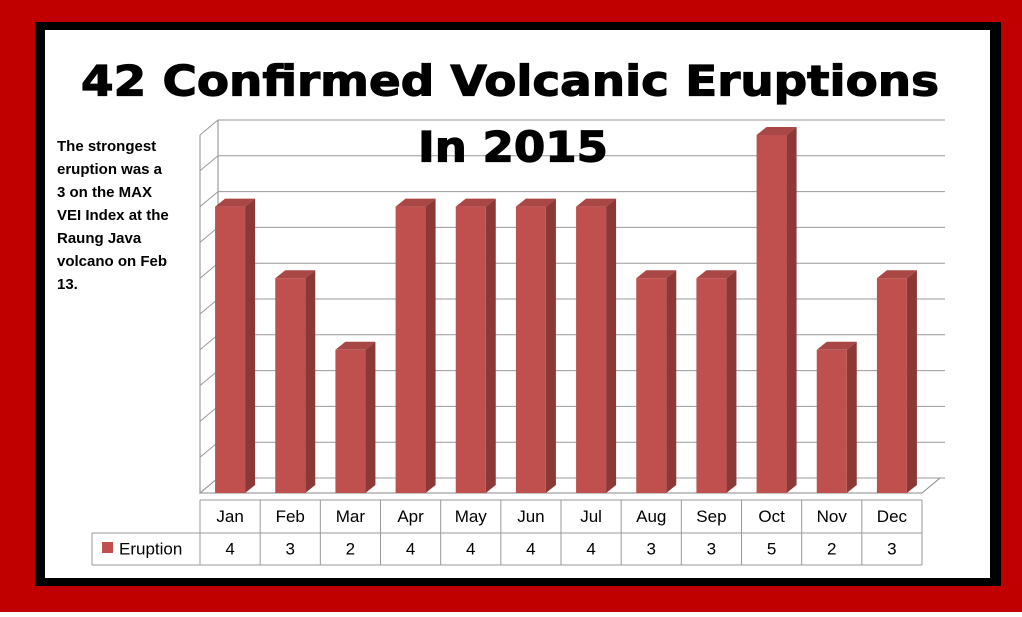  Describe the element at coordinates (530, 516) in the screenshot. I see `x-tick-label: Jun` at that location.